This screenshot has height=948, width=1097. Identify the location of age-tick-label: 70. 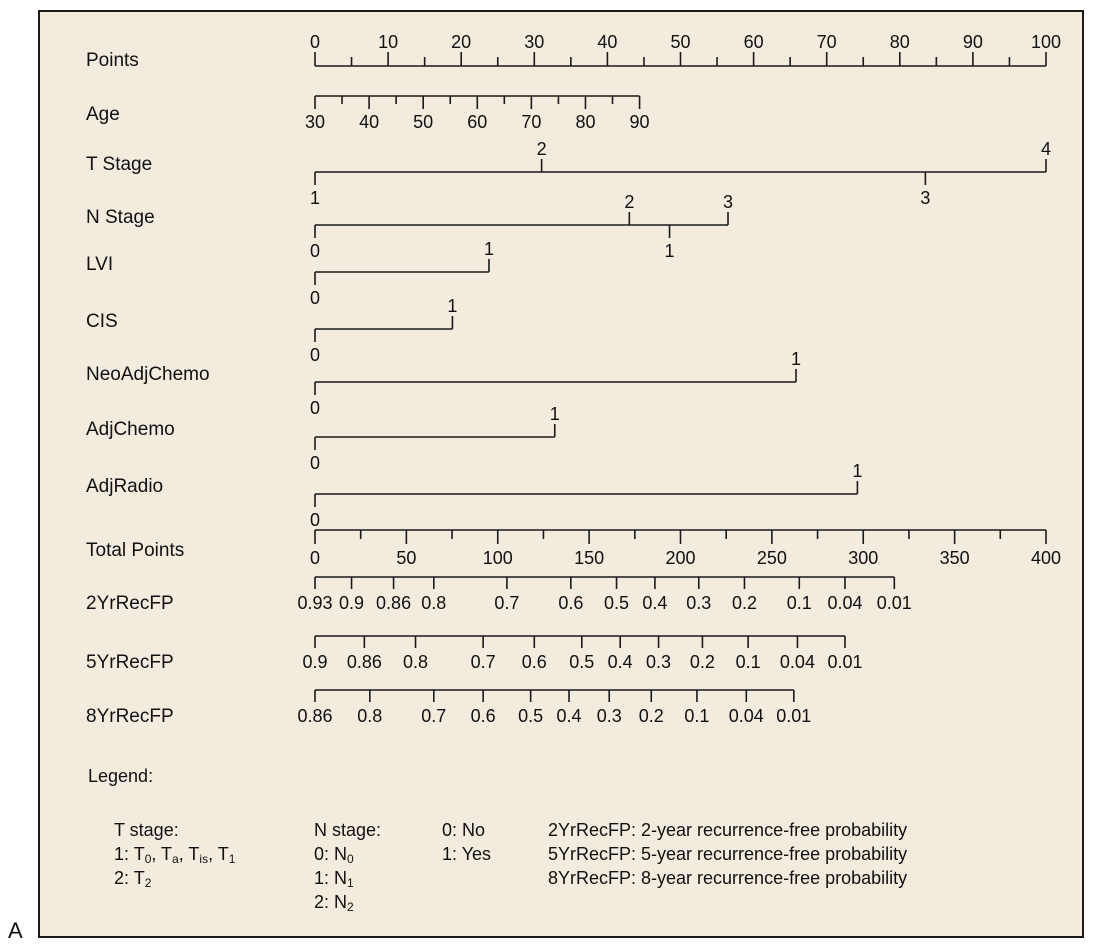
(531, 122).